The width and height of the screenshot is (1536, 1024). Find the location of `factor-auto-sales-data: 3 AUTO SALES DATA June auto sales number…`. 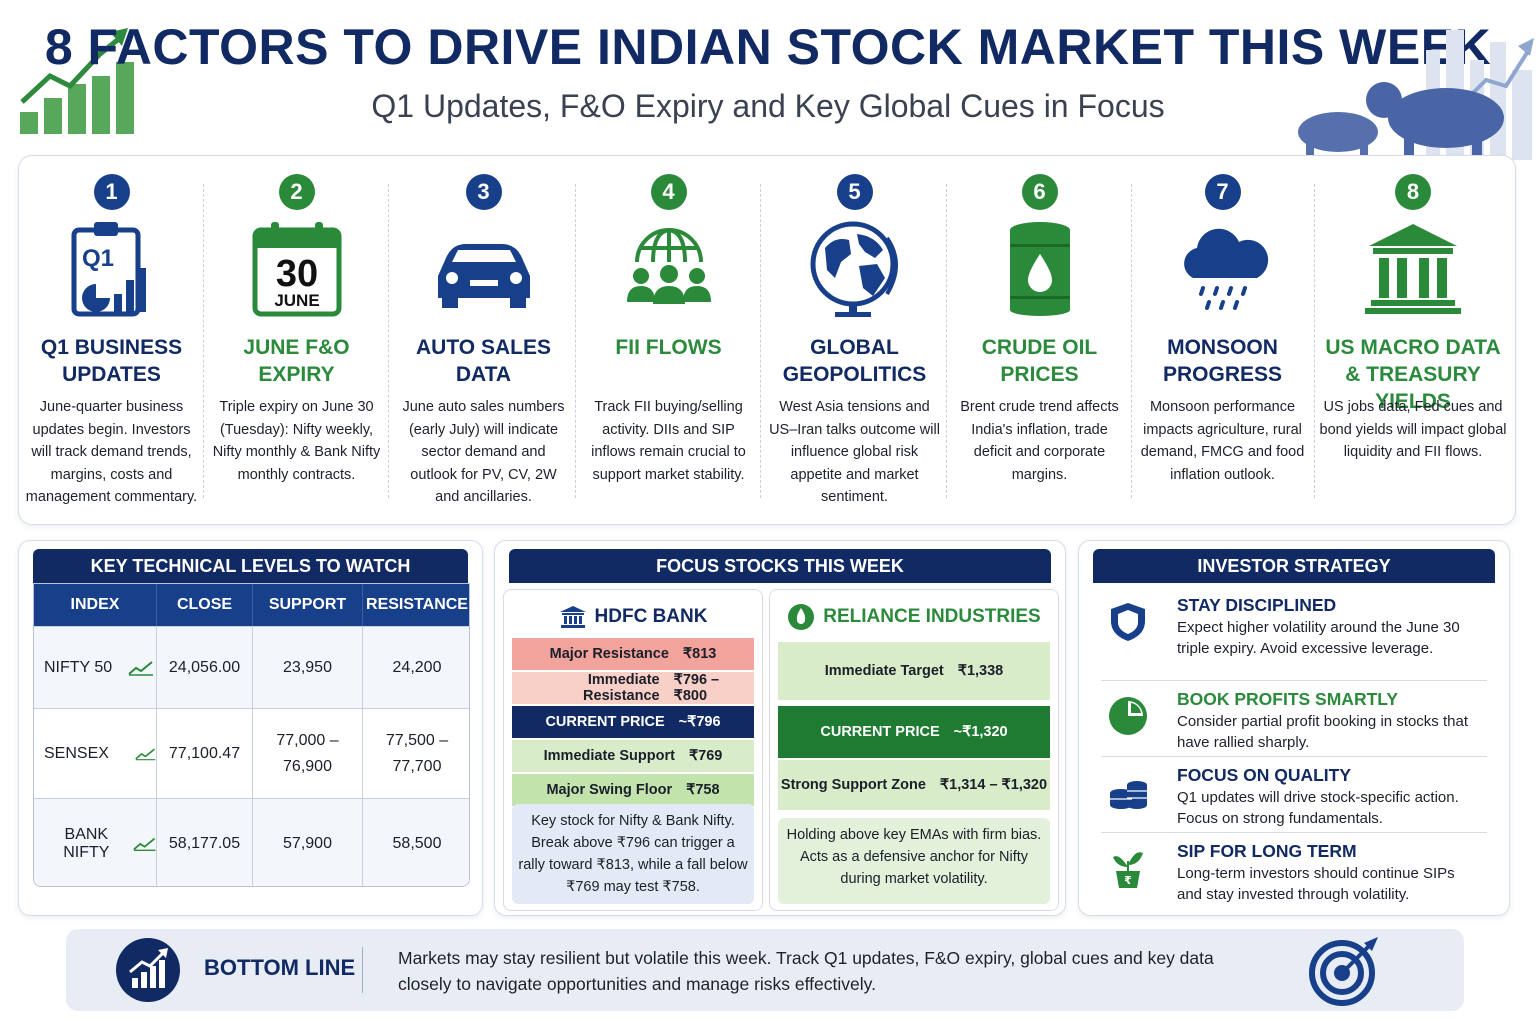

factor-auto-sales-data: 3 AUTO SALES DATA June auto sales number… is located at coordinates (483, 341).